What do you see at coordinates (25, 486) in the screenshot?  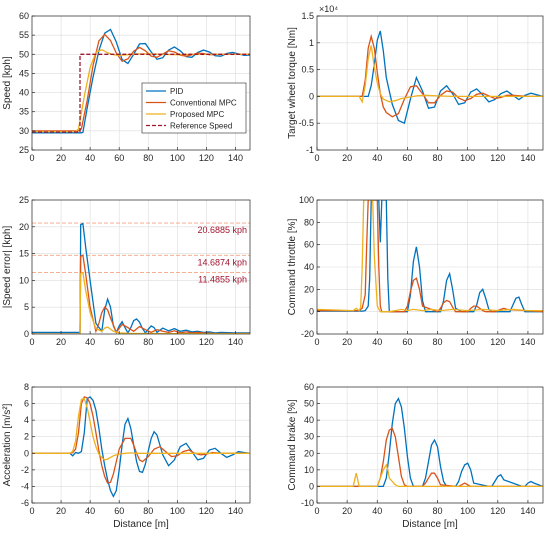 I see `y-tick-label: -4` at bounding box center [25, 486].